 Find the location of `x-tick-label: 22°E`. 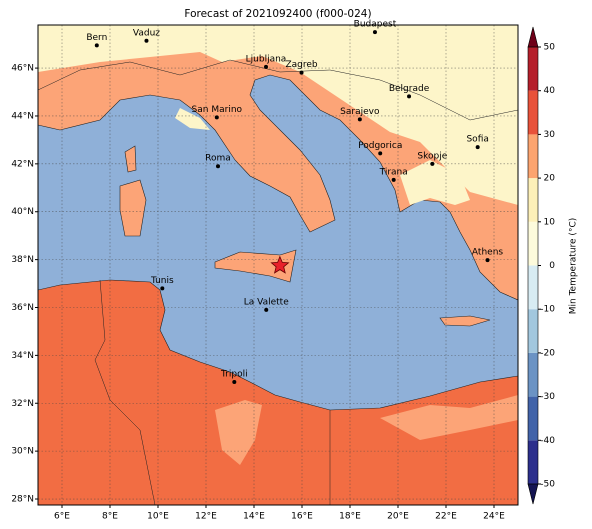

x-tick-label: 22°E is located at coordinates (446, 517).